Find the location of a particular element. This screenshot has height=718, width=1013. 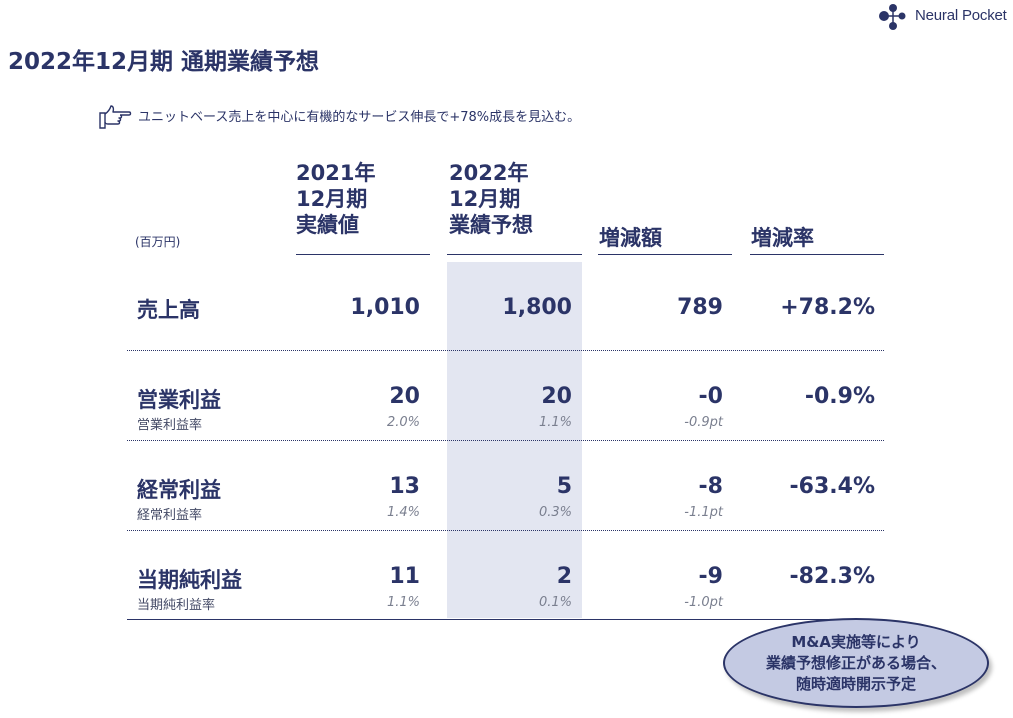

row-label: 営業利益 is located at coordinates (179, 400).